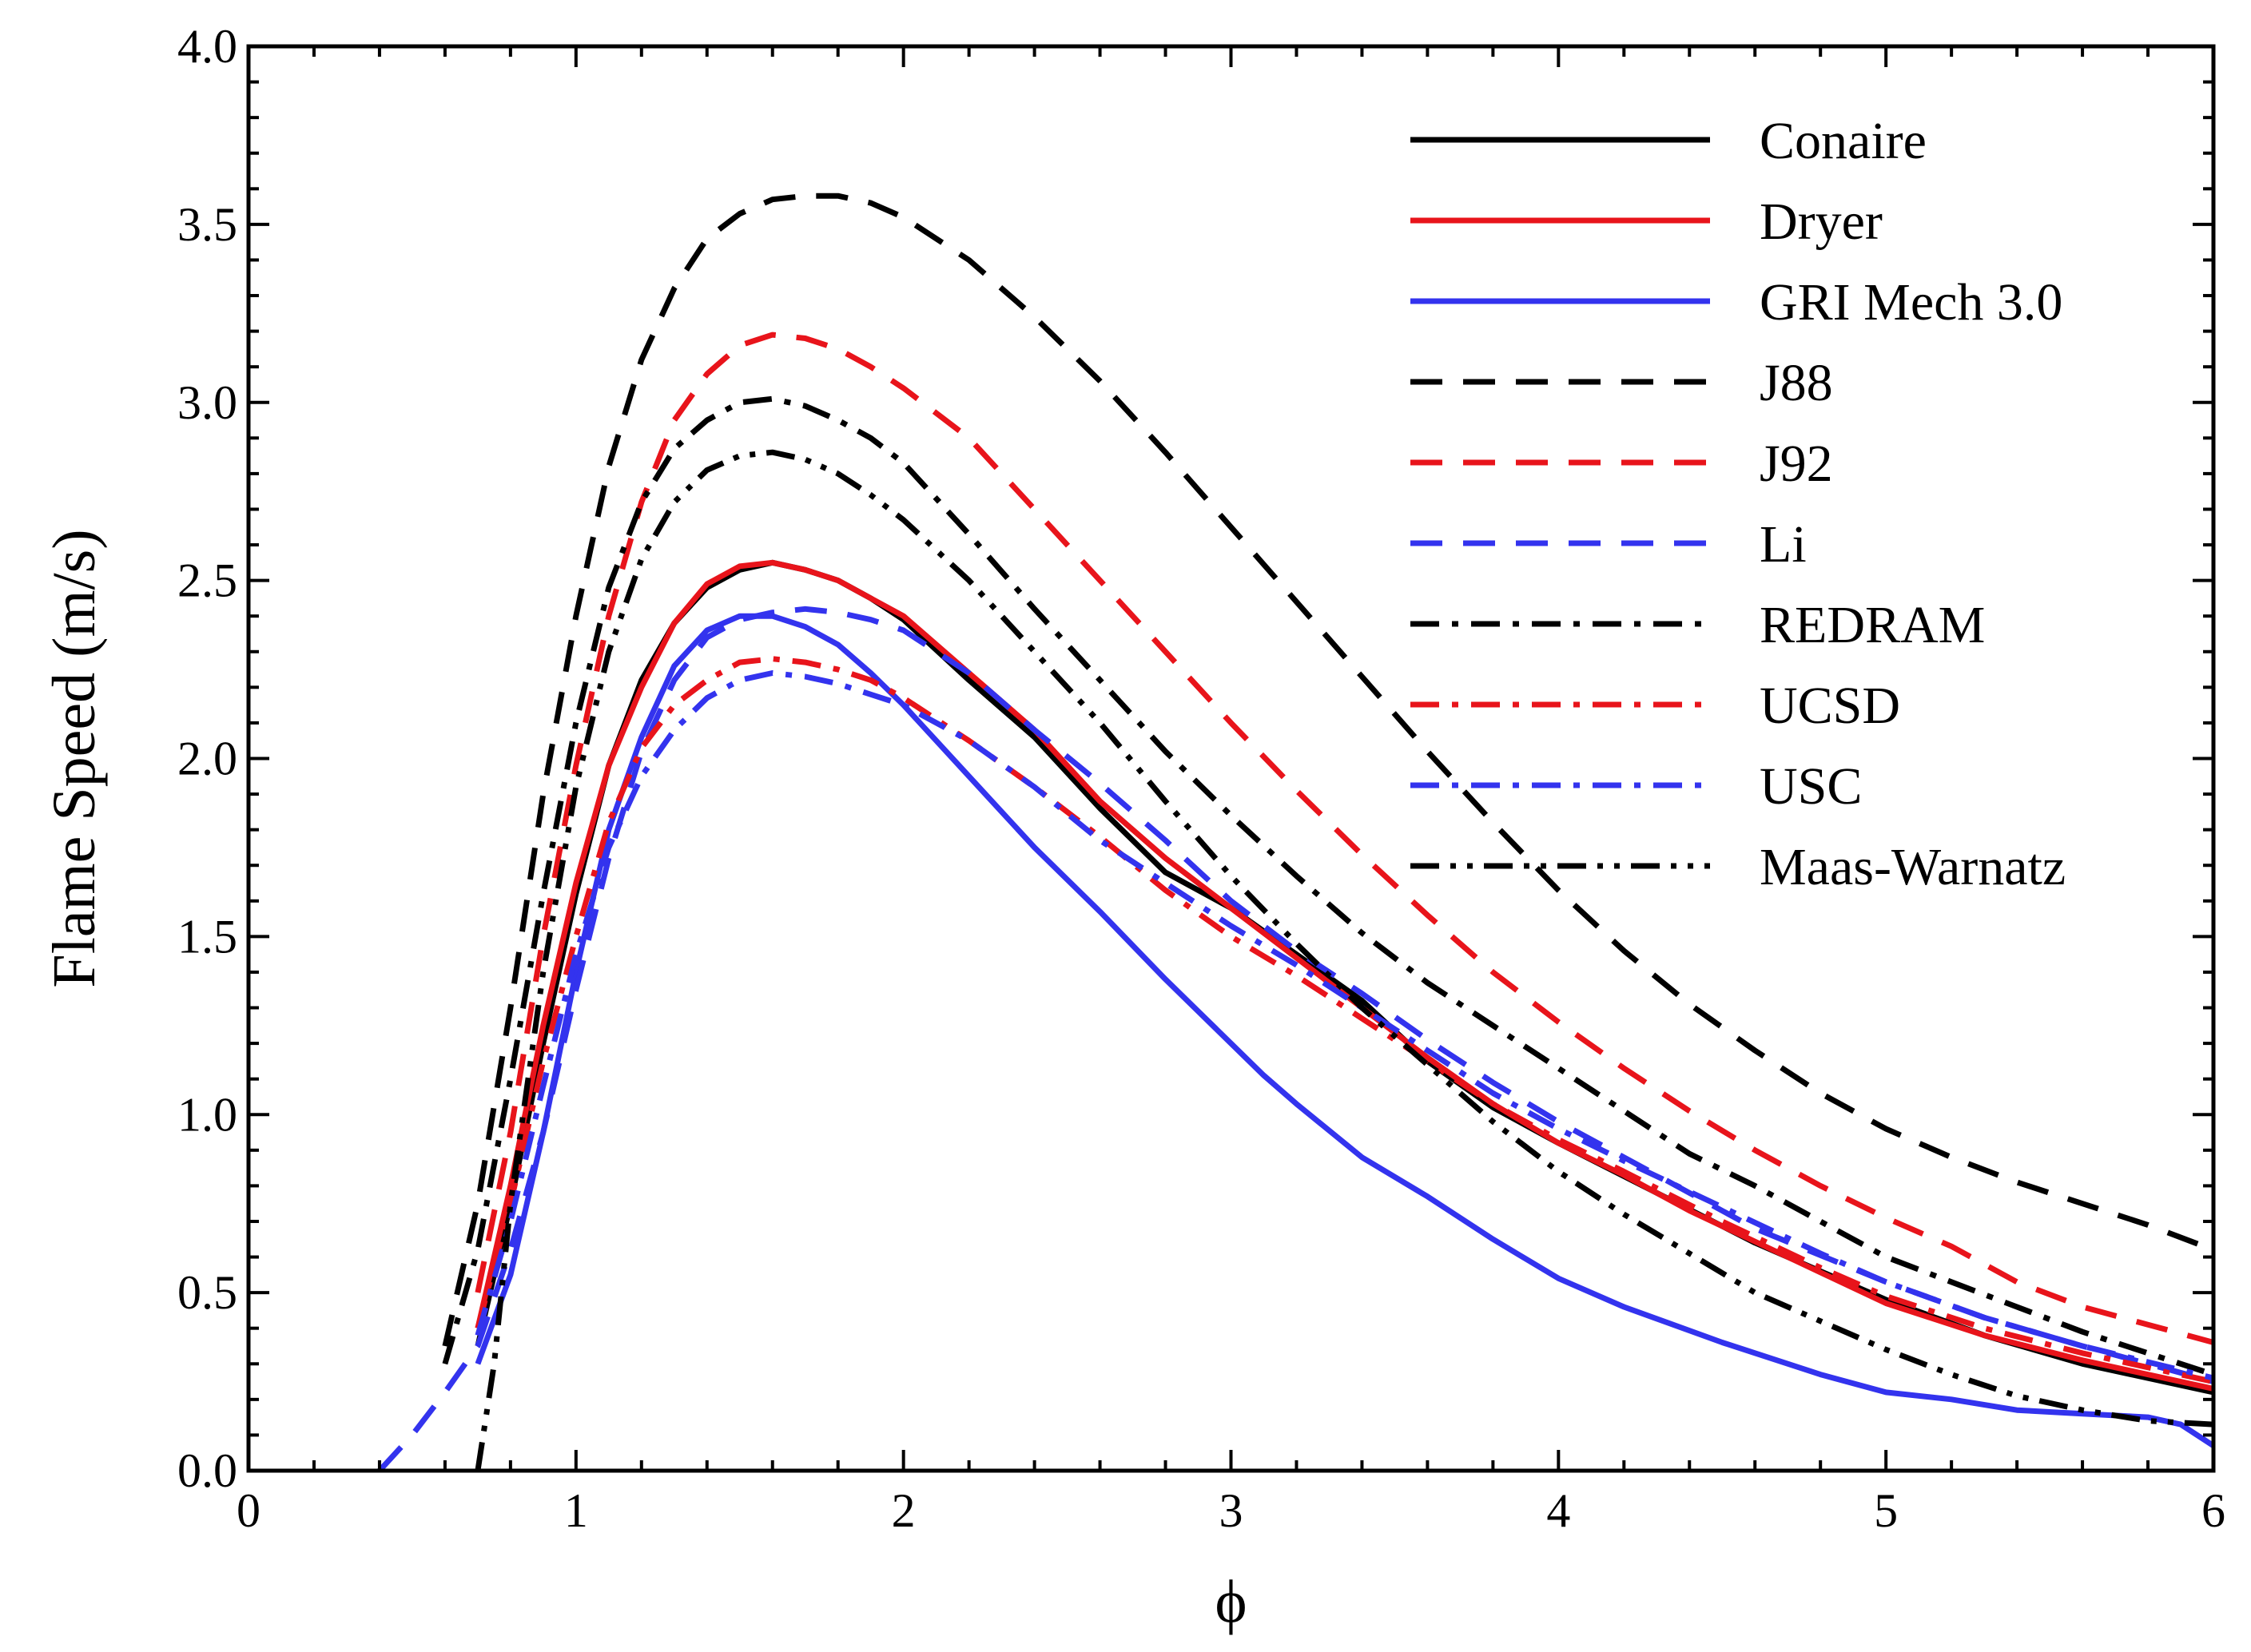  Describe the element at coordinates (1796, 464) in the screenshot. I see `legend-label: J92` at that location.